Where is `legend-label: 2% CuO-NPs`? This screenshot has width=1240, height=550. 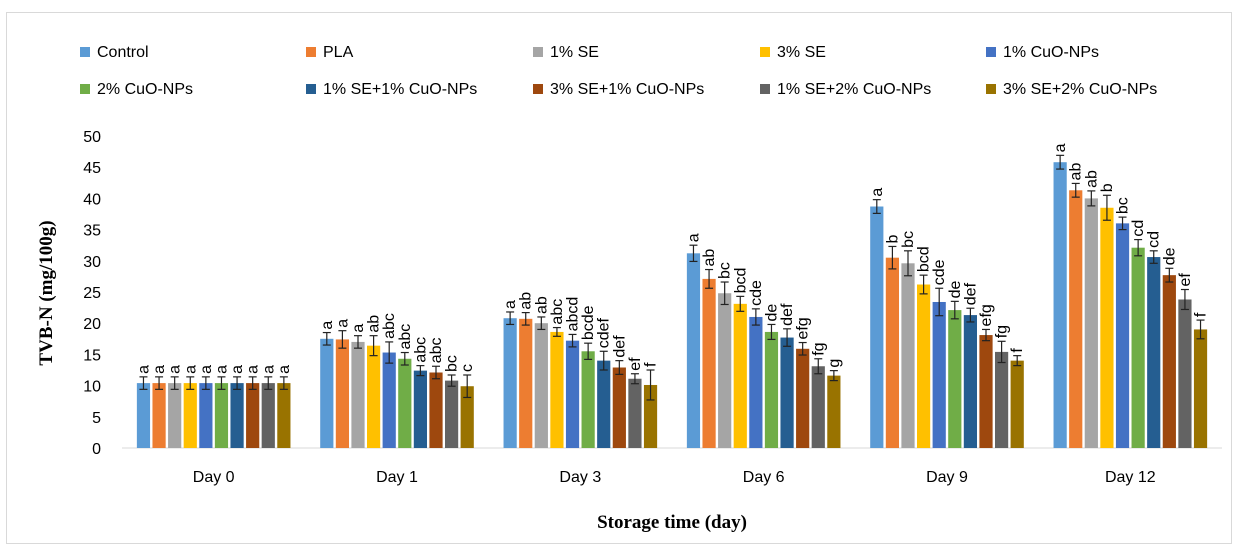
legend-label: 2% CuO-NPs is located at coordinates (145, 89).